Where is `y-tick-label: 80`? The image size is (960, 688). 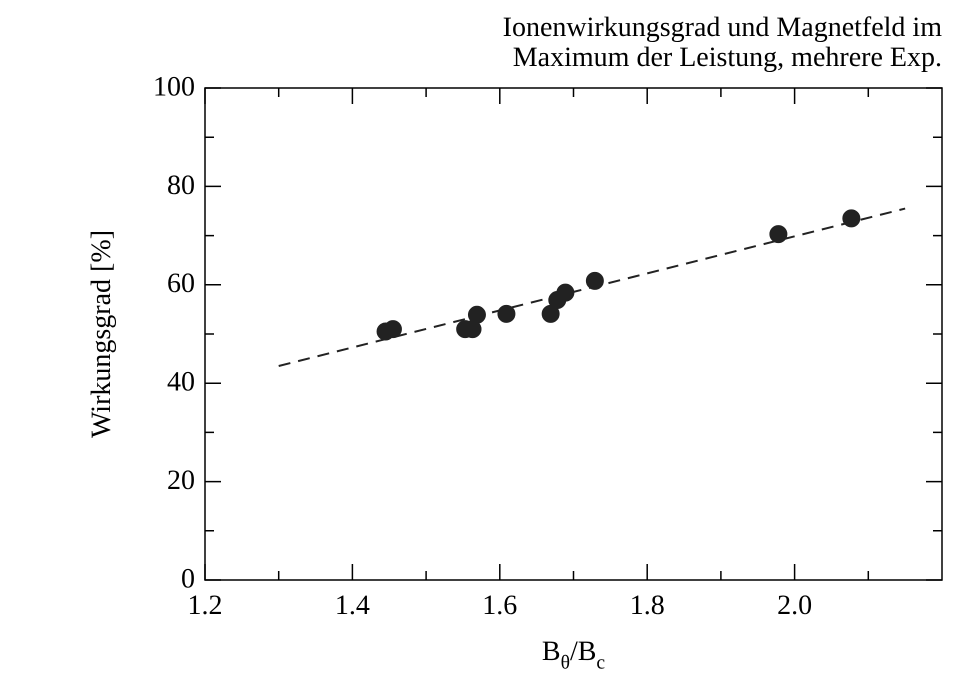
y-tick-label: 80 is located at coordinates (181, 185).